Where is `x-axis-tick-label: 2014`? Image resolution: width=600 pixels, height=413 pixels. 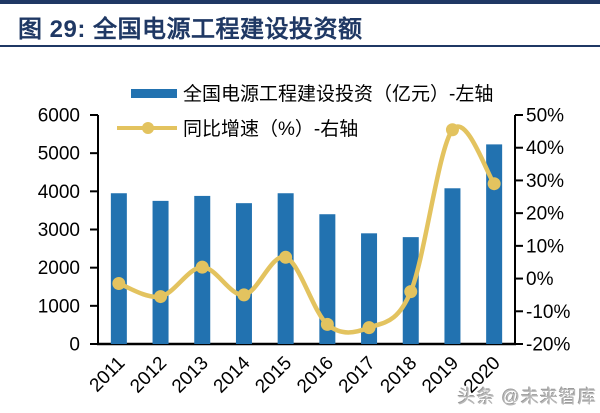
x-axis-tick-label: 2014 is located at coordinates (232, 374).